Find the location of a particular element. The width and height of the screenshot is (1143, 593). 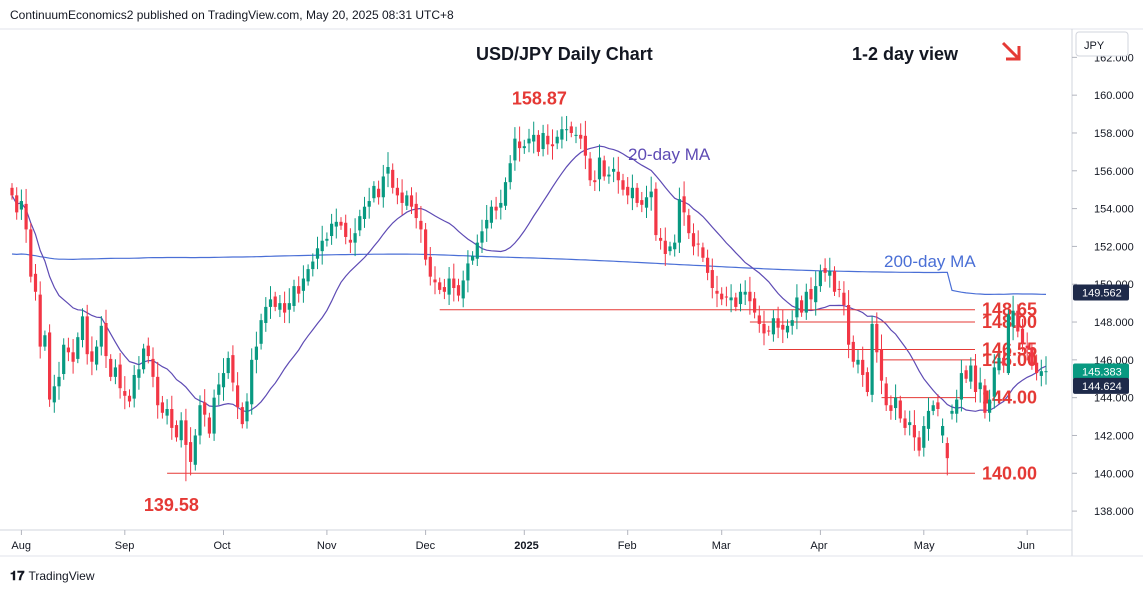

ma200-line is located at coordinates (529, 274).